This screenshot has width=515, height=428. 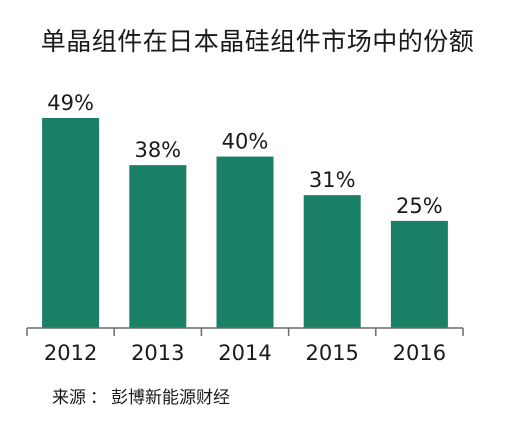 What do you see at coordinates (419, 274) in the screenshot?
I see `bar-2016` at bounding box center [419, 274].